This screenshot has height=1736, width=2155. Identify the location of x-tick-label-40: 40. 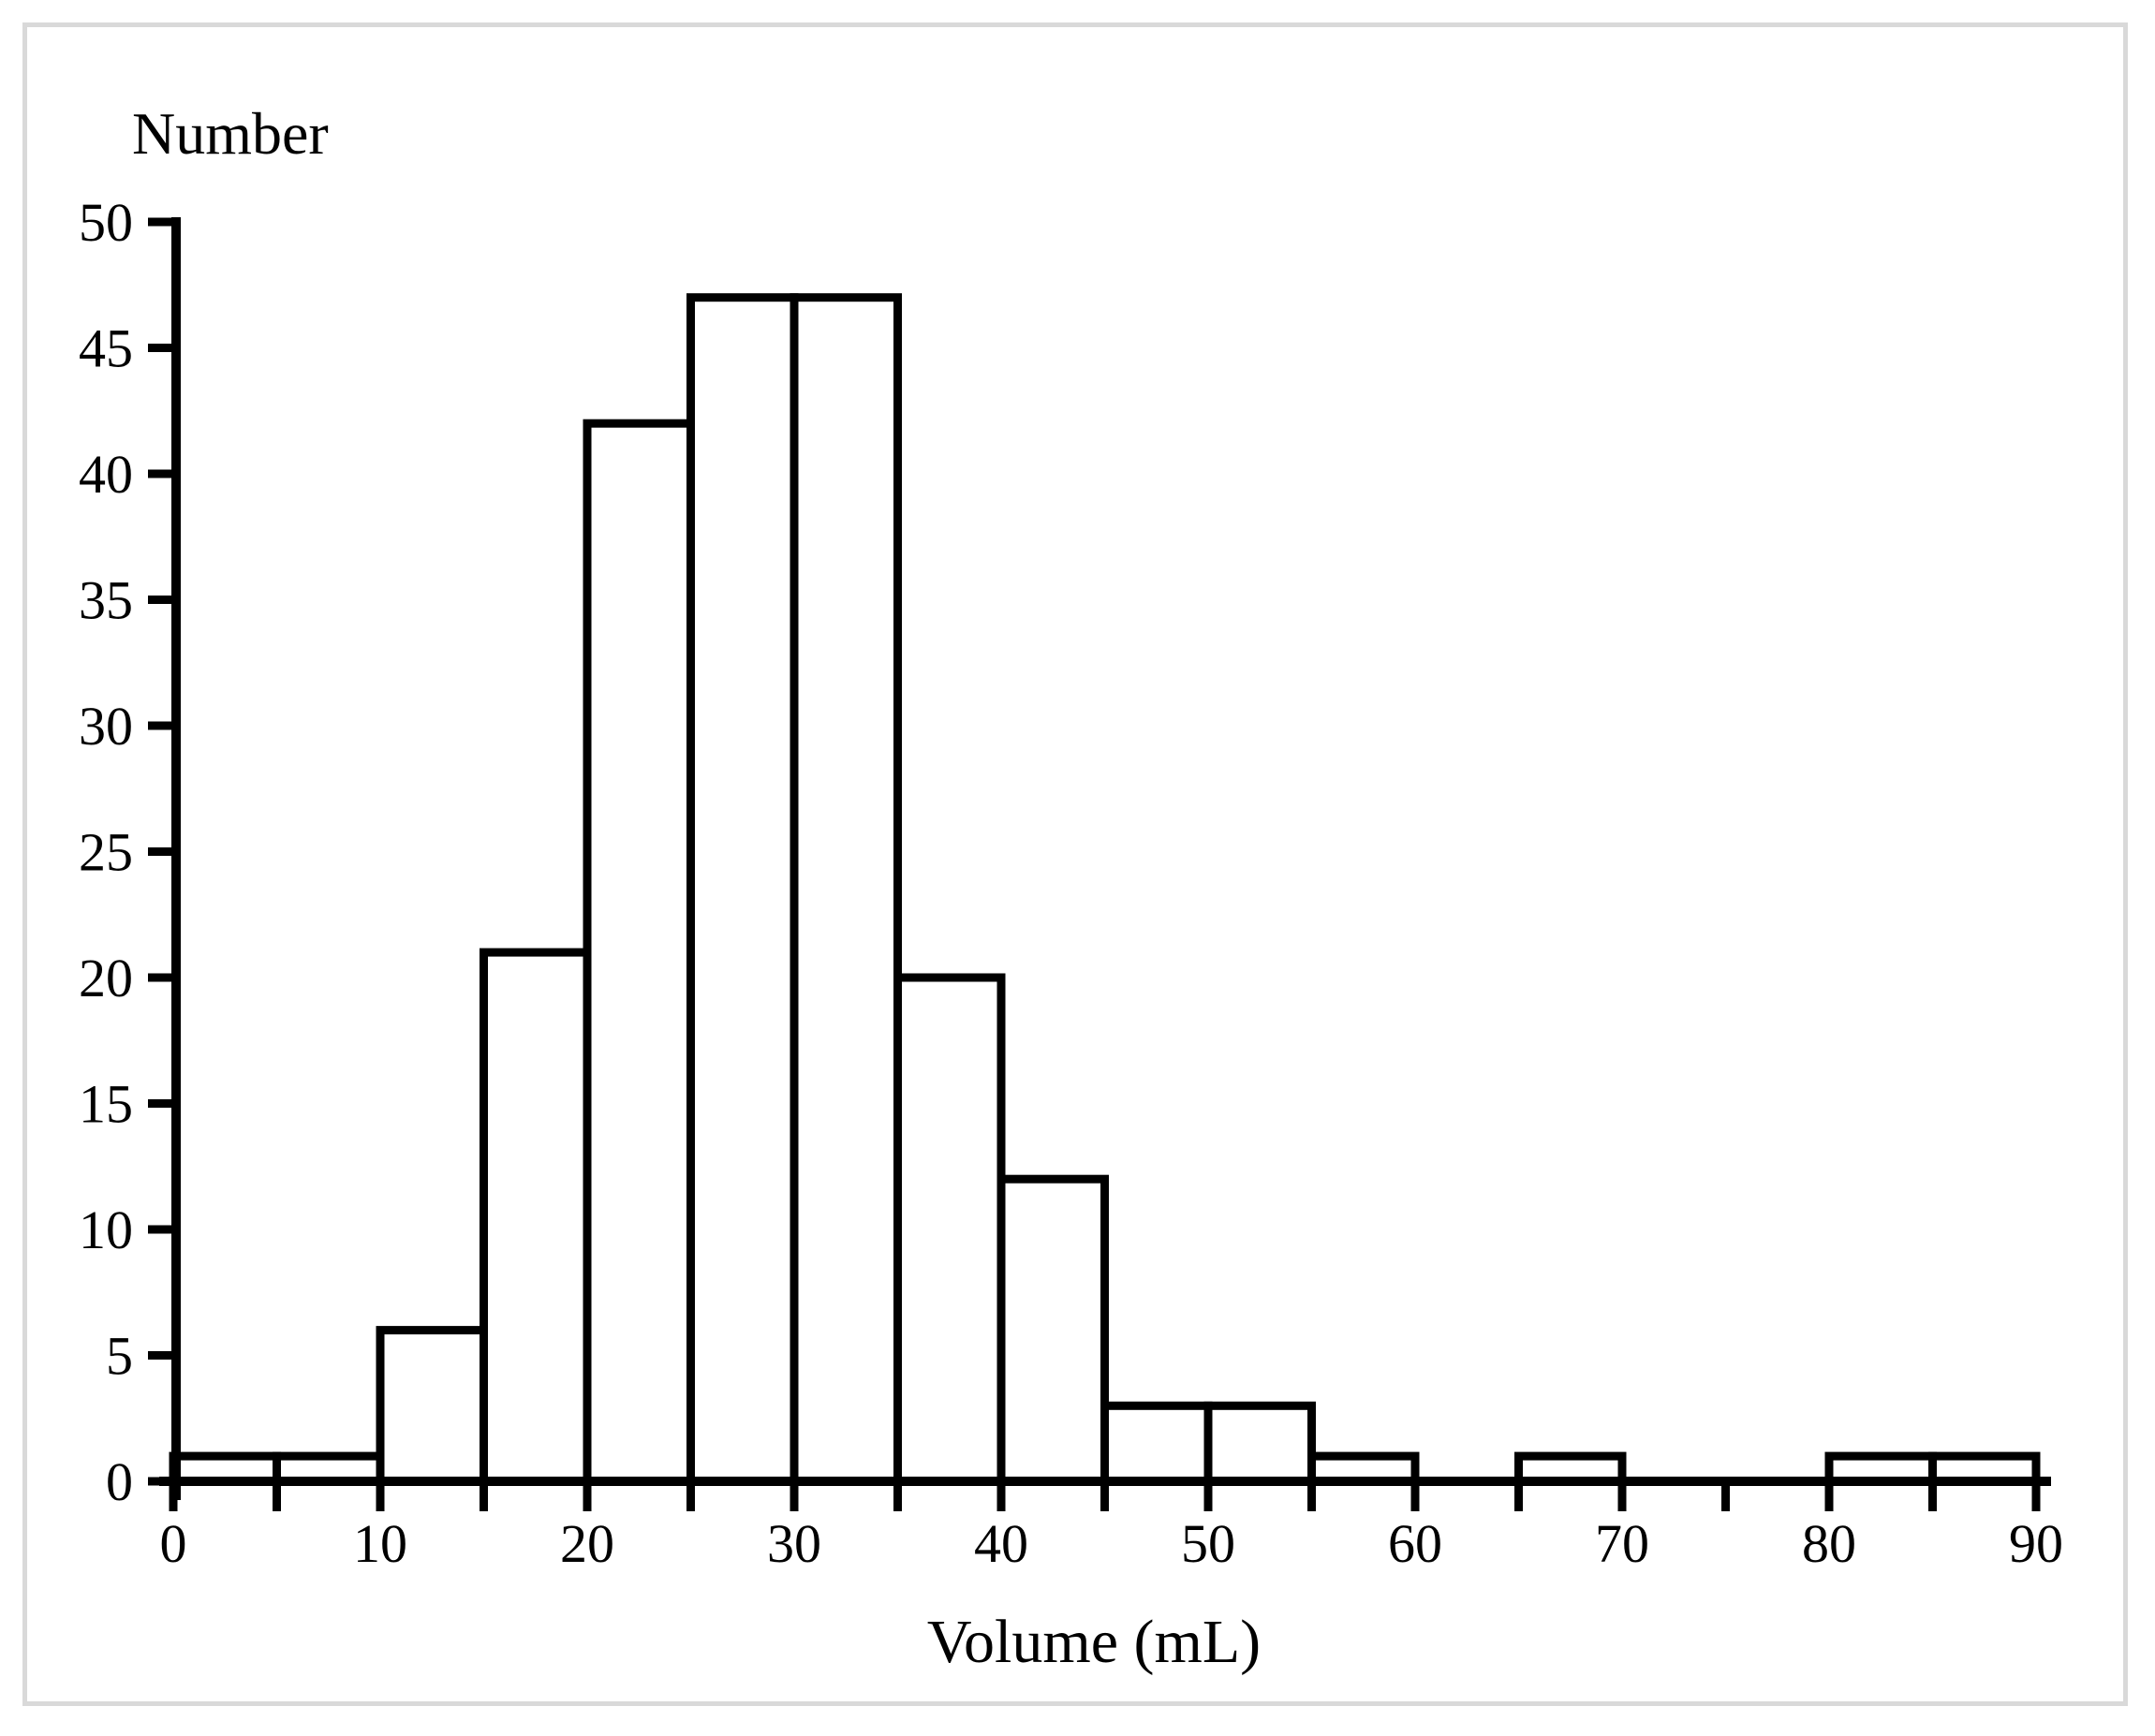
(1001, 1544).